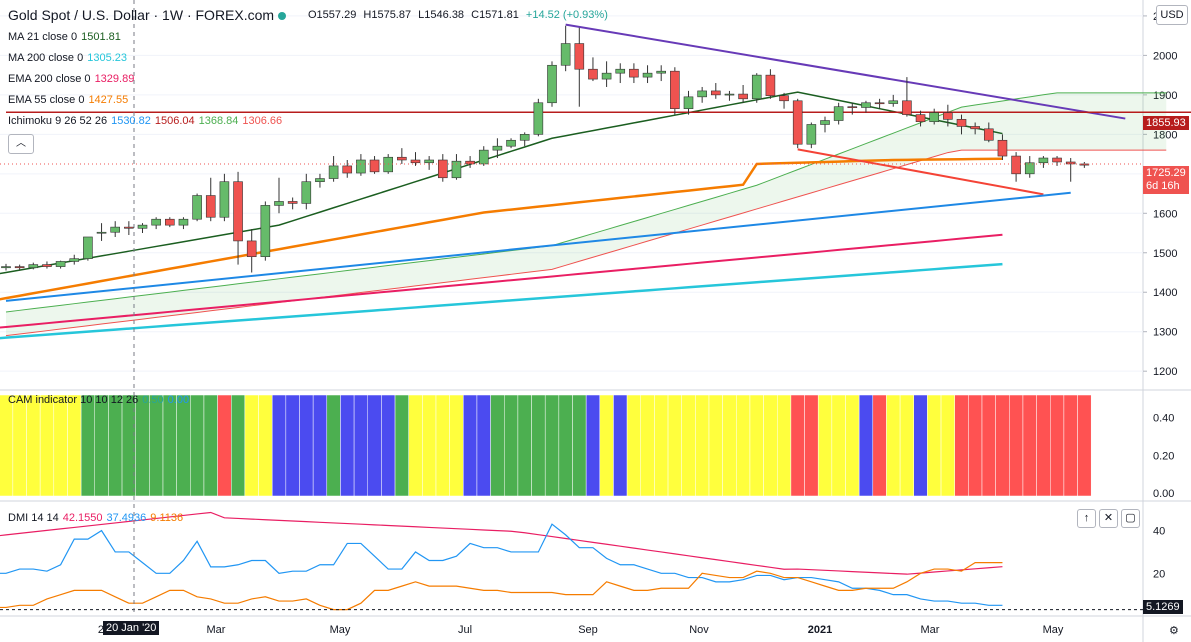 Image resolution: width=1191 pixels, height=642 pixels. Describe the element at coordinates (495, 15) in the screenshot. I see `close-value: C1571.81` at that location.